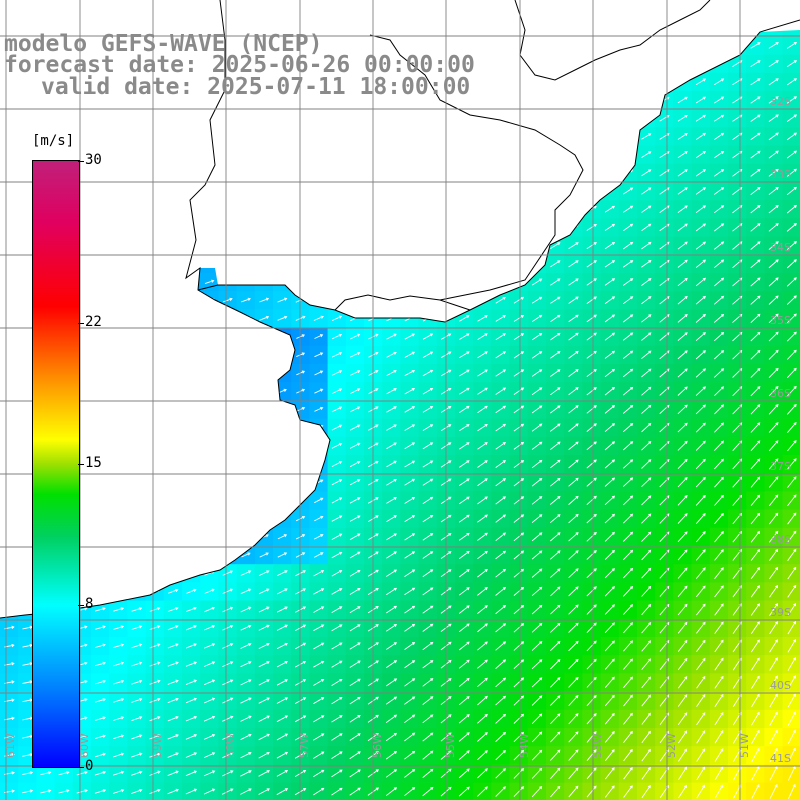  Describe the element at coordinates (377, 745) in the screenshot. I see `longitude-label: 56W` at that location.